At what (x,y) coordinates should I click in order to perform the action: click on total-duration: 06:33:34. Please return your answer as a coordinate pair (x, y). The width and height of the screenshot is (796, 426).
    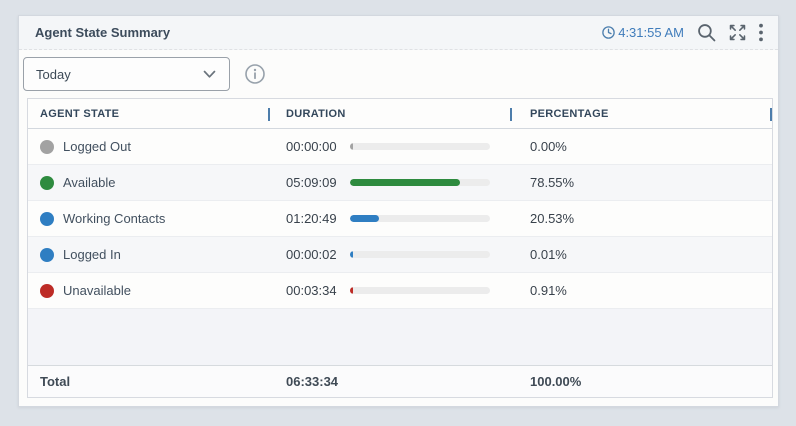
    Looking at the image, I should click on (312, 381).